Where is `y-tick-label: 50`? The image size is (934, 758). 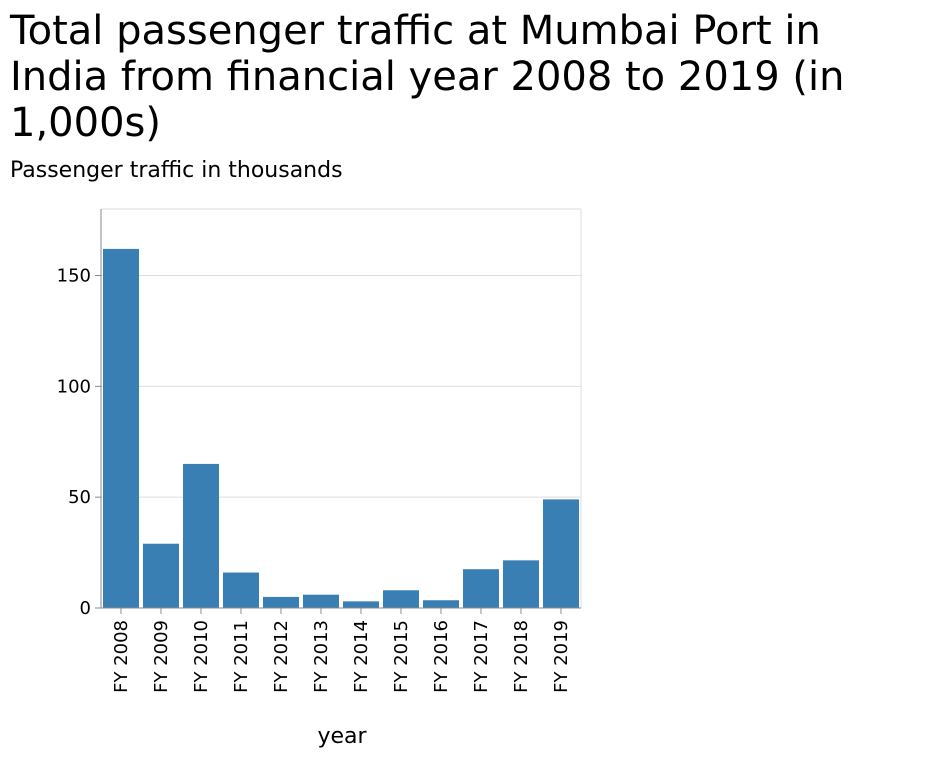
y-tick-label: 50 is located at coordinates (79, 497).